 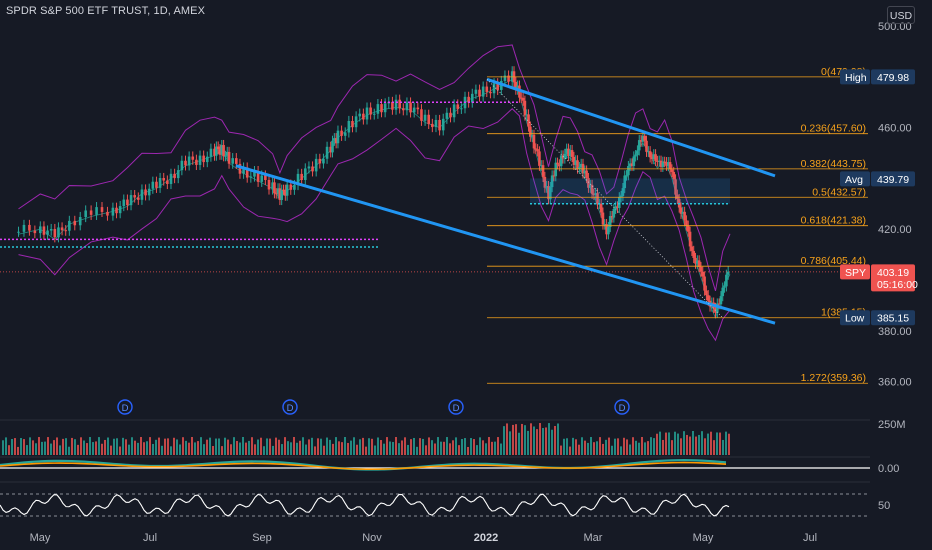 I want to click on rsi-line, so click(x=365, y=505).